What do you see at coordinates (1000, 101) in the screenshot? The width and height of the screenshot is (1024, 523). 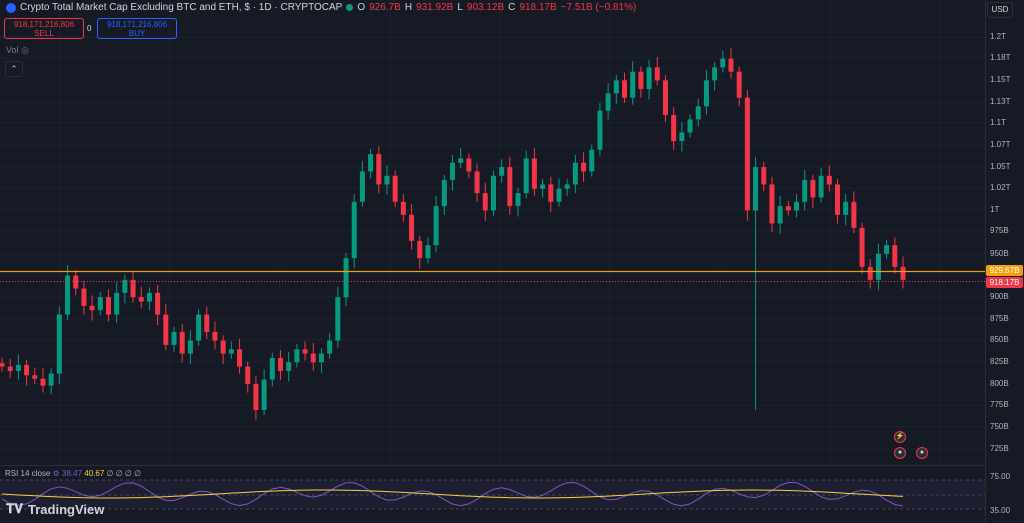 I see `price-tick-label: 1.13T` at bounding box center [1000, 101].